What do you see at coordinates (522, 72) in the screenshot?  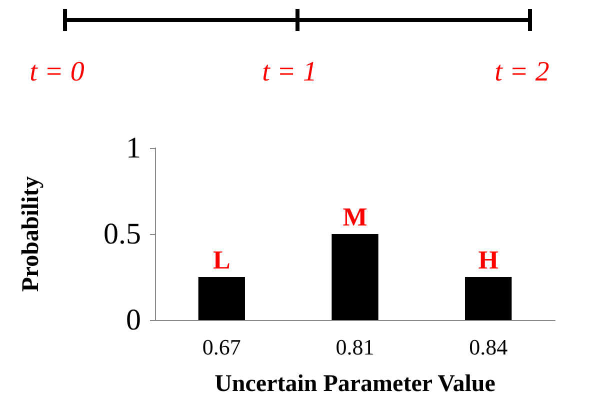 I see `text: t = 2` at bounding box center [522, 72].